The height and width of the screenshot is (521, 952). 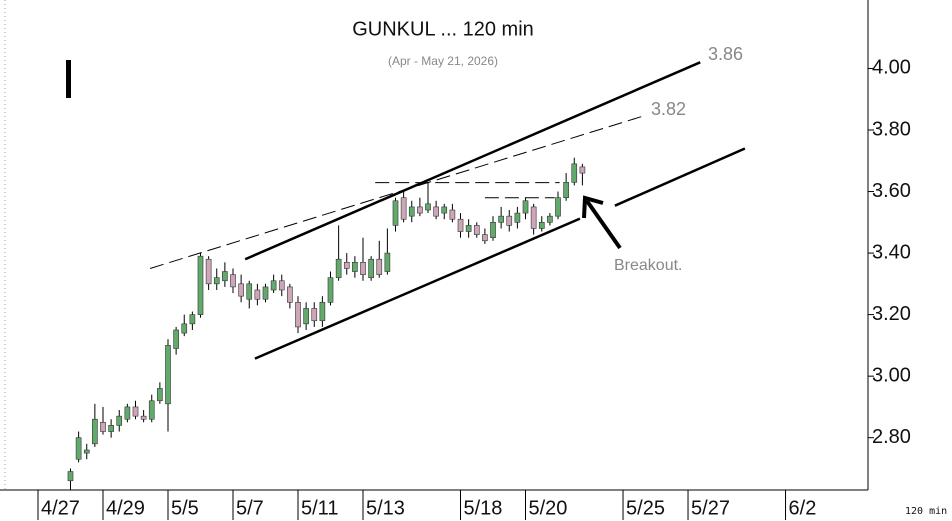 I want to click on y-tick-label: 3.80, so click(x=891, y=129).